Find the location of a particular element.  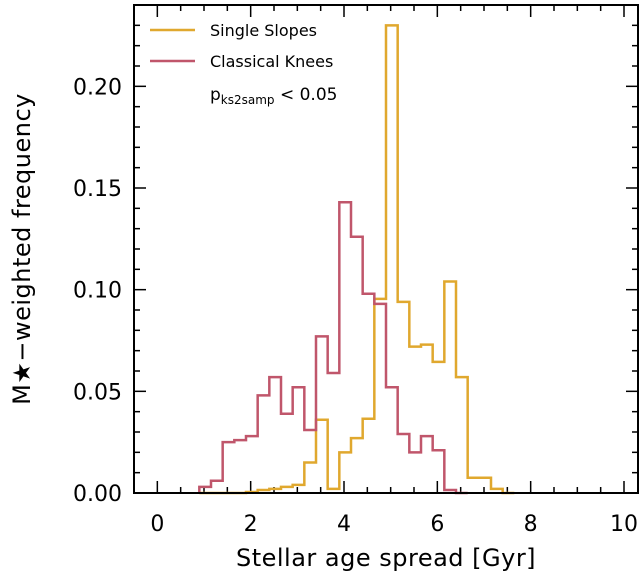

legend-label-single-slopes: Single Slopes is located at coordinates (263, 30).